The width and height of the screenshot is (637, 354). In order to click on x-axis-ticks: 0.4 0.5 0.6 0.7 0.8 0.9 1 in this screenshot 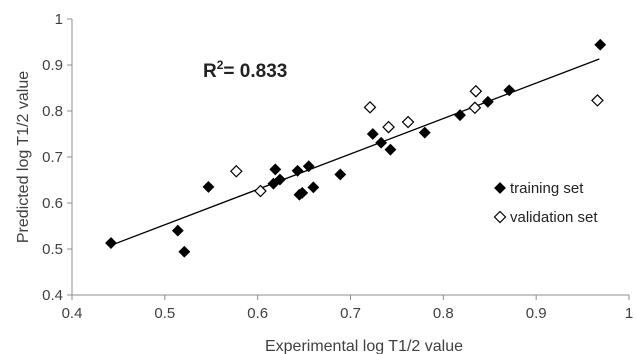, I will do `click(347, 308)`.